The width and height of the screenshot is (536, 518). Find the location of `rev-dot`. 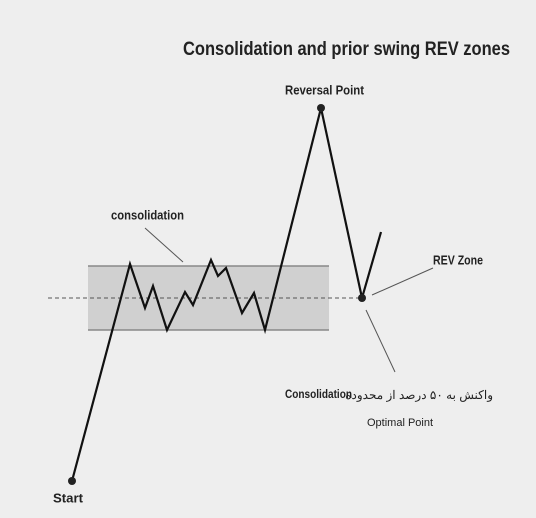

rev-dot is located at coordinates (362, 298).